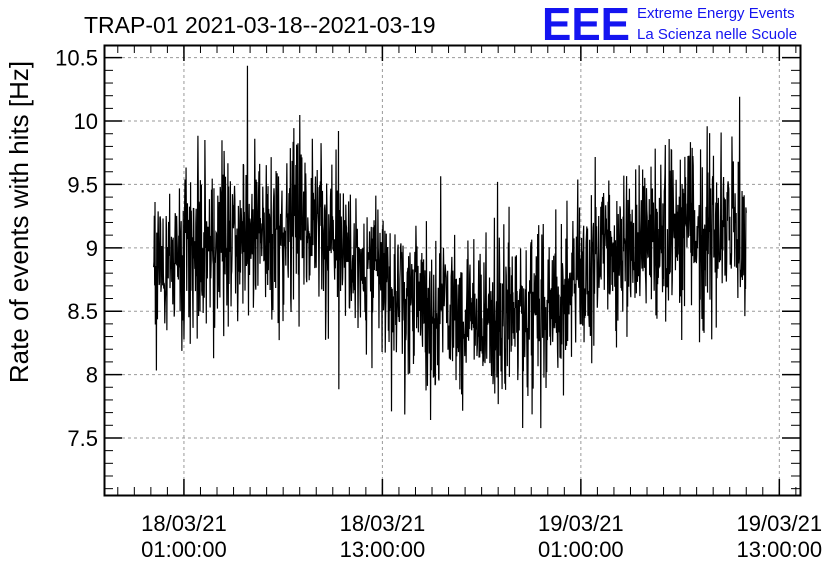 This screenshot has height=572, width=836. Describe the element at coordinates (19, 222) in the screenshot. I see `y-axis-label: Rate of events with hits [Hz]` at that location.